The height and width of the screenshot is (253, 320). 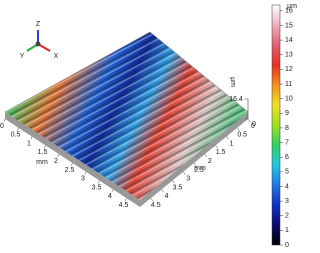 I want to click on triad-x: X, so click(x=56, y=56).